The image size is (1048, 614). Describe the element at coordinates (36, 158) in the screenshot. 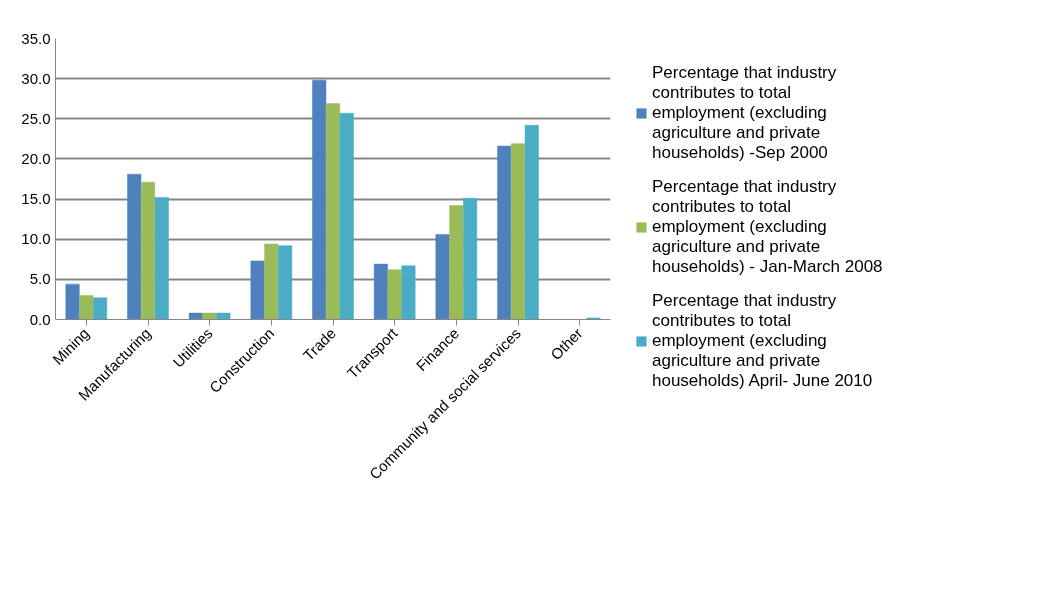

I see `y-tick-label: 20.0` at that location.